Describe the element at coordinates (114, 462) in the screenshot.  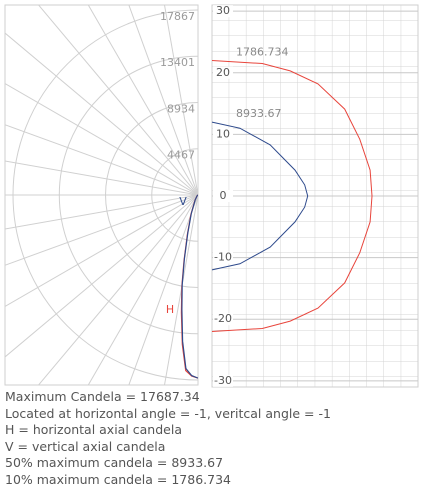
I see `note-line: 50% maximum candela = 8933.67` at that location.